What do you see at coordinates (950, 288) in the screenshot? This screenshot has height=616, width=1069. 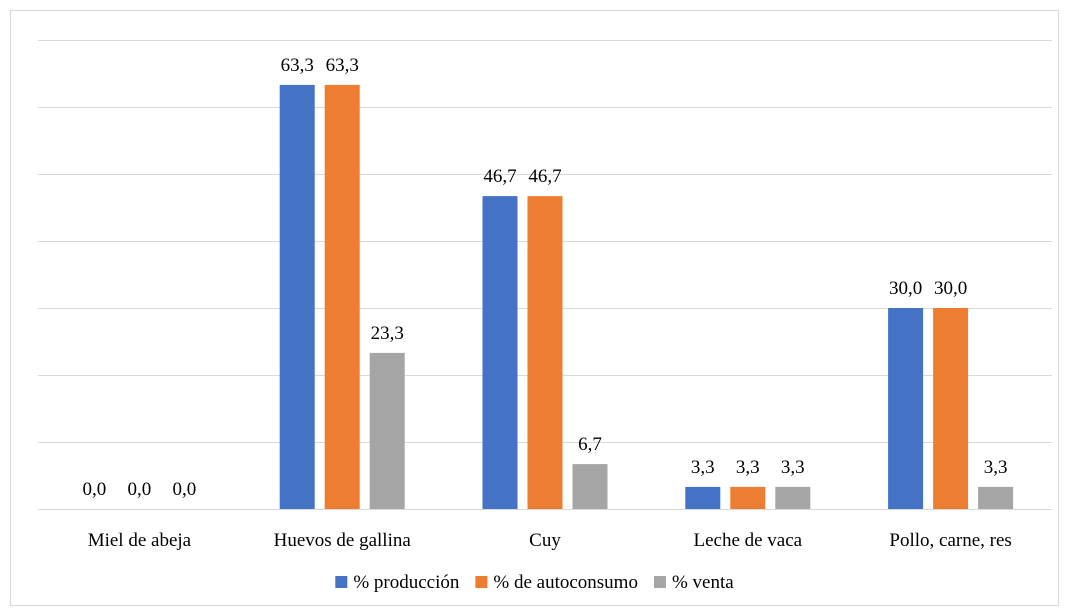 I see `data-label-s1-c4: 30,0` at bounding box center [950, 288].